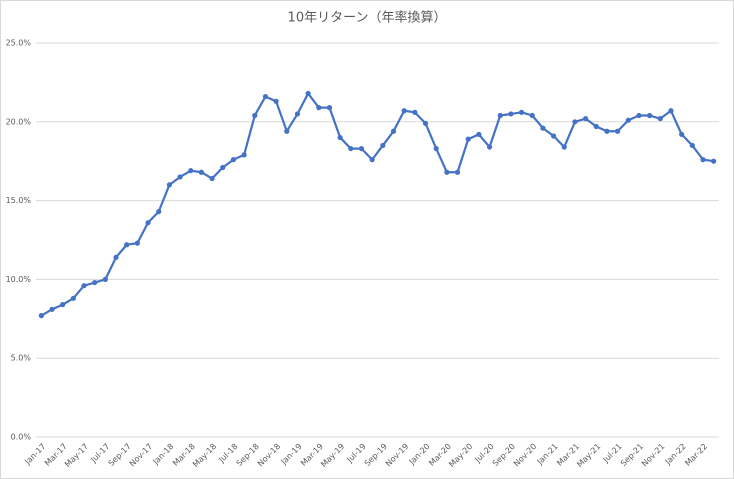  What do you see at coordinates (21, 437) in the screenshot?
I see `y-tick-label: 0.0%` at bounding box center [21, 437].